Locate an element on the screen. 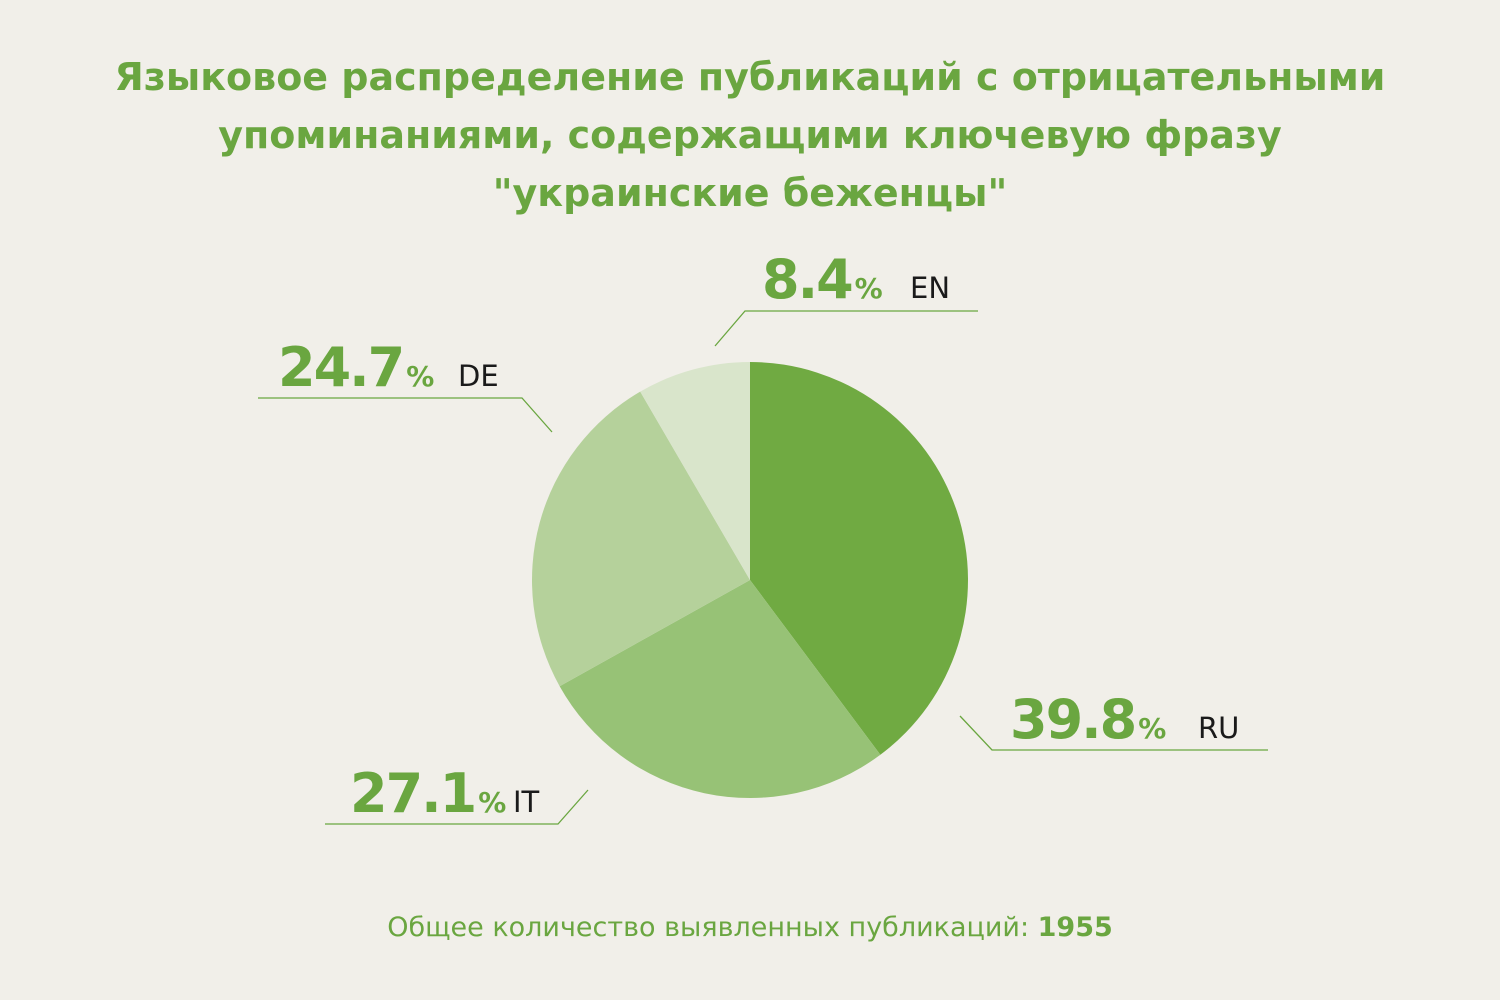  data-label-de: 24.7% is located at coordinates (356, 367).